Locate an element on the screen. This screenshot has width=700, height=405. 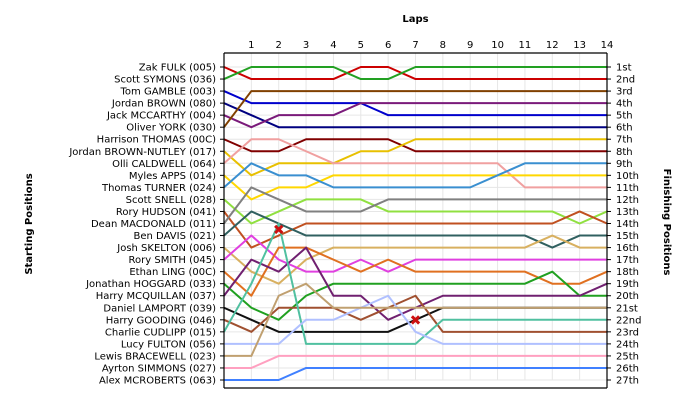
driver-label: Scott SYMONS (036) is located at coordinates (165, 80).